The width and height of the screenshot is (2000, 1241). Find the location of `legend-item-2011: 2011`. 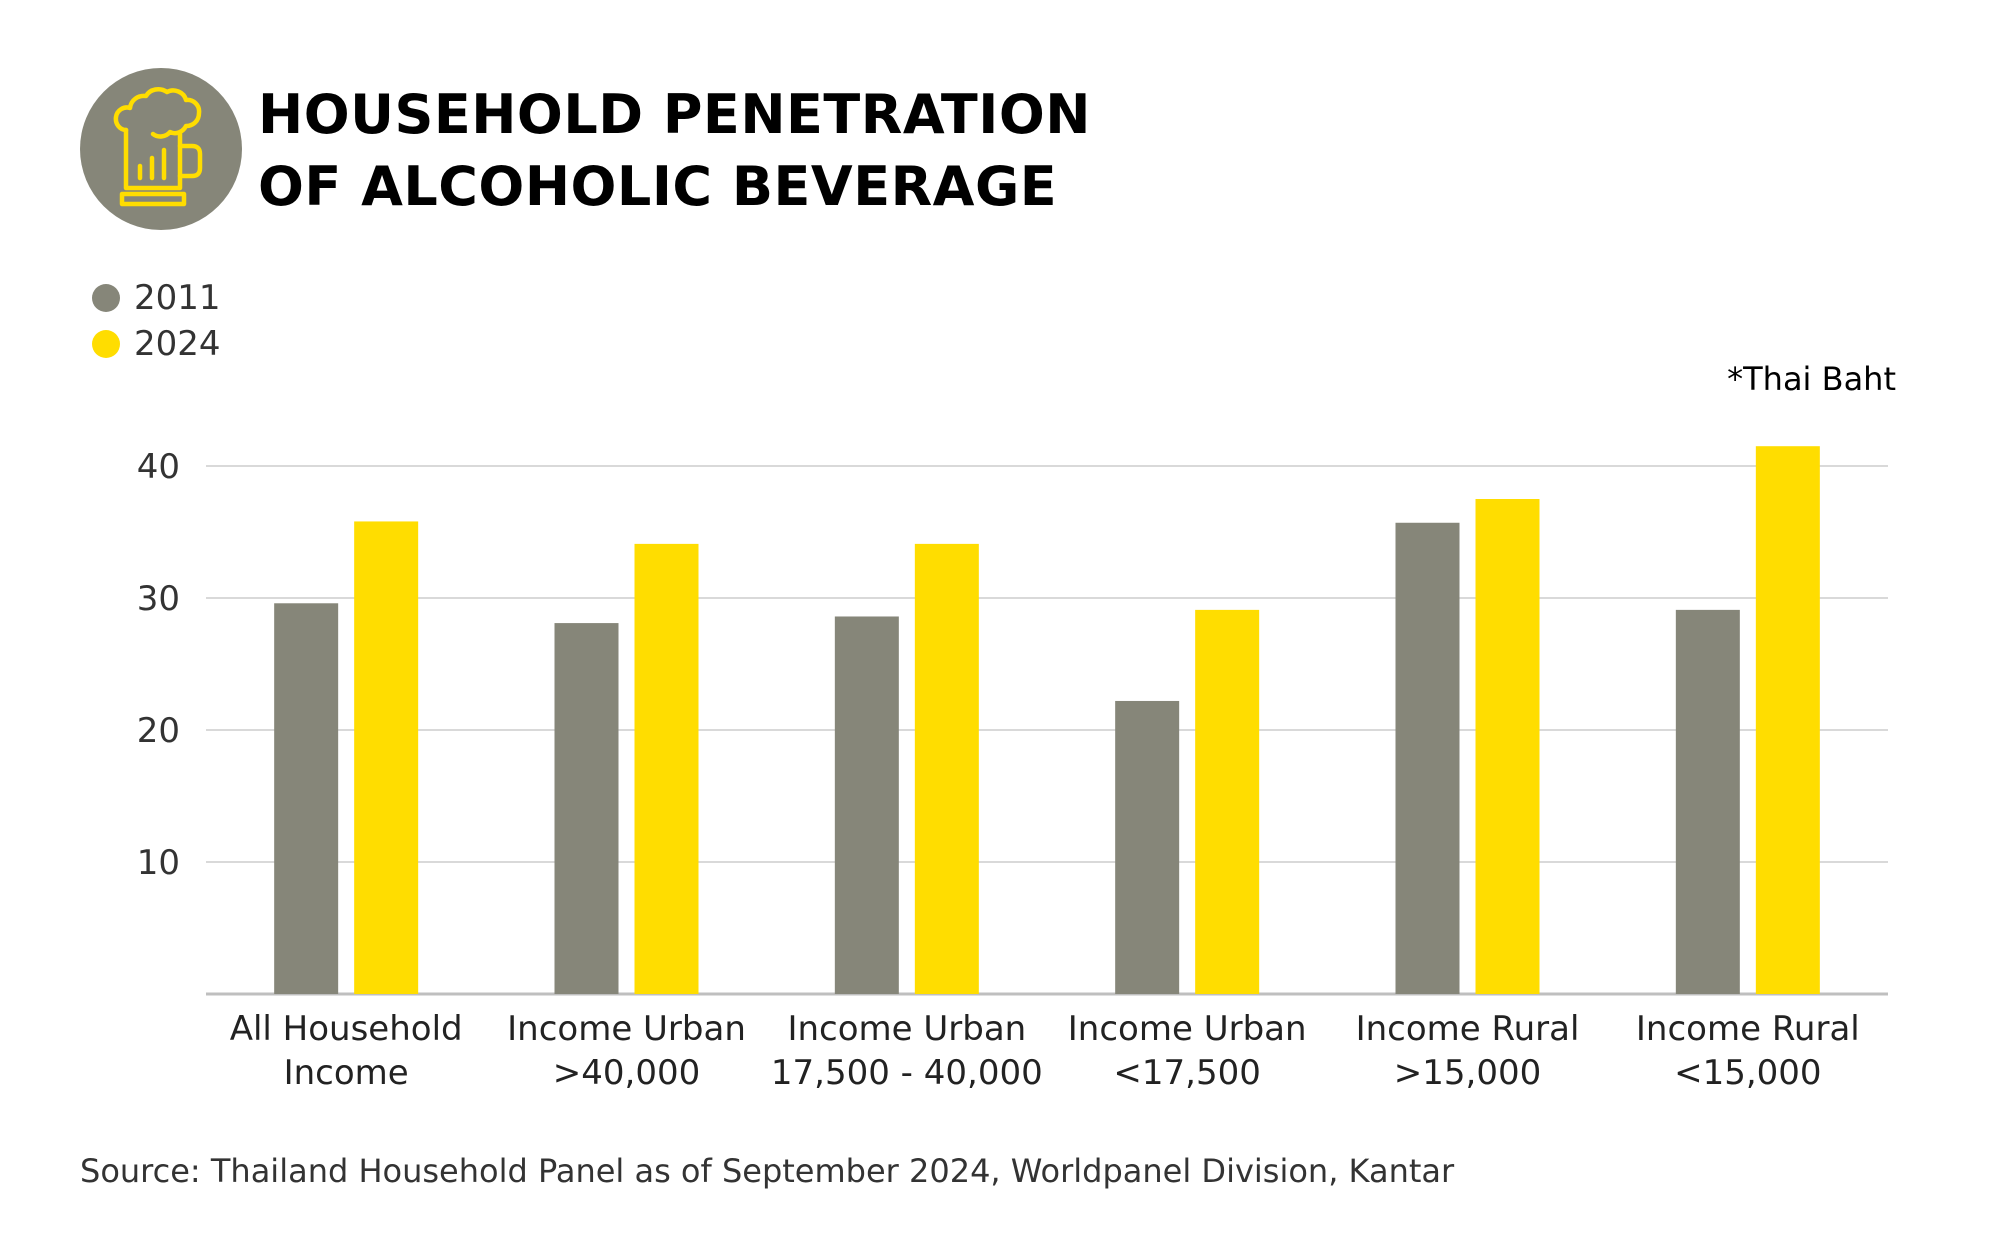

legend-item-2011: 2011 is located at coordinates (156, 298).